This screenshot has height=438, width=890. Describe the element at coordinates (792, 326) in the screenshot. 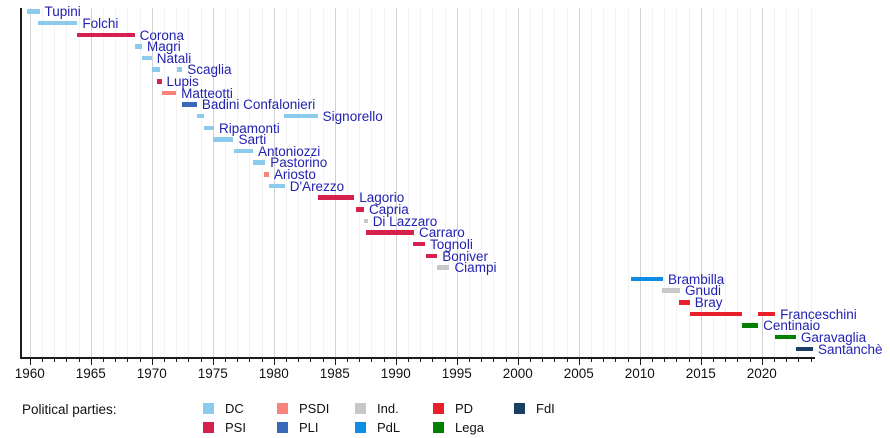

I see `minister-label: Centinaio` at that location.